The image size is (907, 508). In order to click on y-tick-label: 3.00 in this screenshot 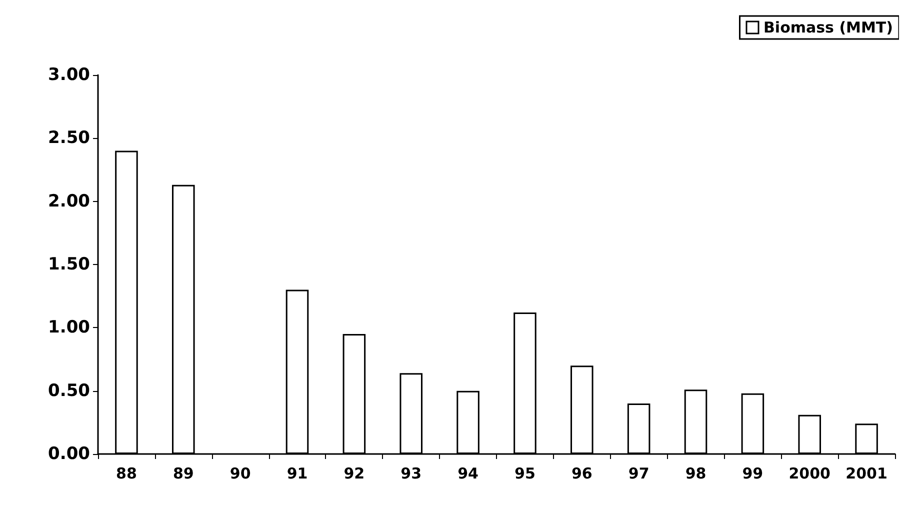, I will do `click(69, 75)`.